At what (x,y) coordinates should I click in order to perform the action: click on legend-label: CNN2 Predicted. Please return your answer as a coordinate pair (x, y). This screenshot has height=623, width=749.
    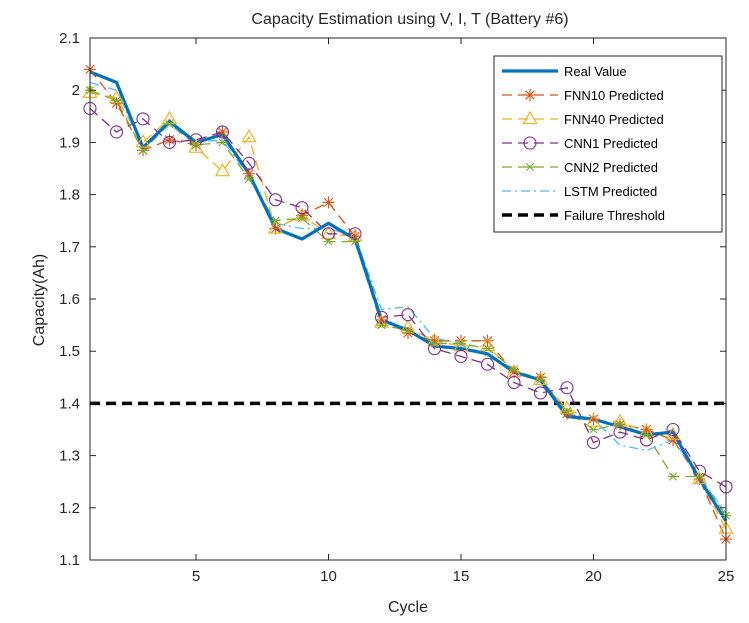
    Looking at the image, I should click on (611, 167).